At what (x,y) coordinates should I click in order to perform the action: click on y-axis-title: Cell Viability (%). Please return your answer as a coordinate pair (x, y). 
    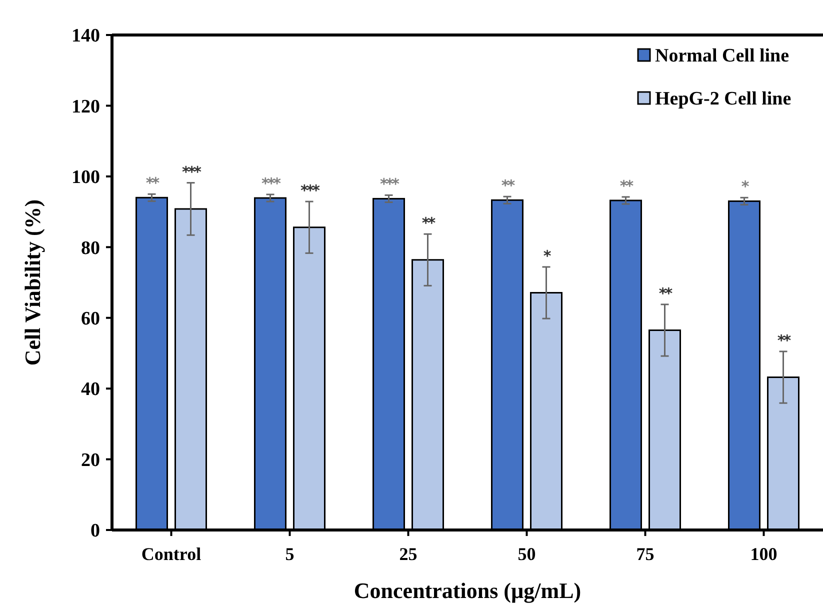
    Looking at the image, I should click on (32, 282).